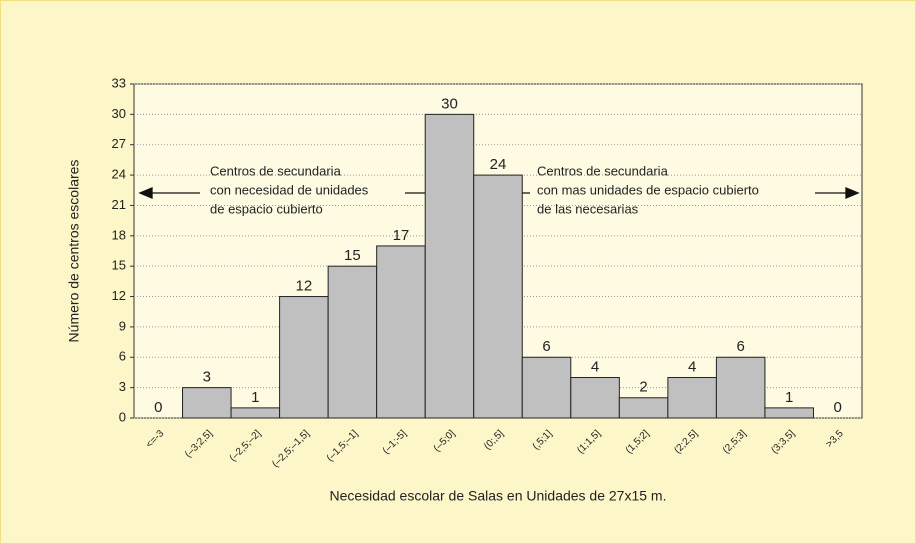 This screenshot has height=544, width=916. What do you see at coordinates (122, 325) in the screenshot?
I see `y-tick-label: 9` at bounding box center [122, 325].